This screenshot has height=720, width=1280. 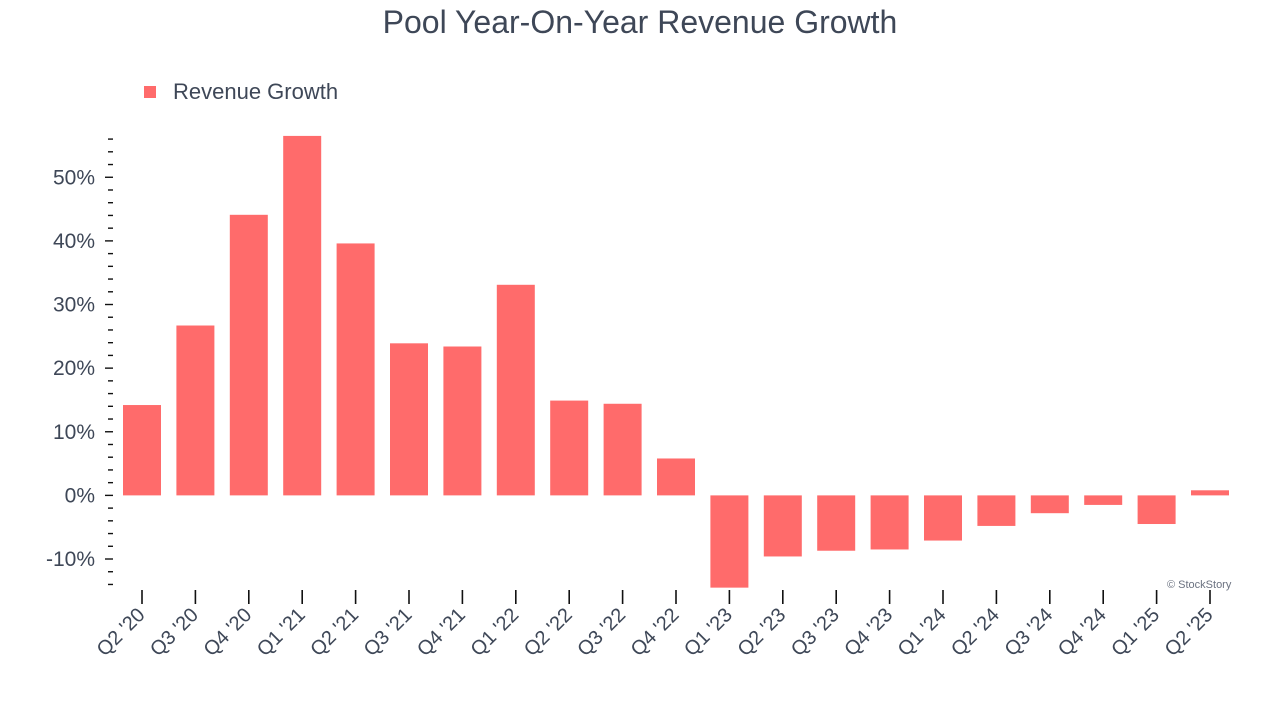 I want to click on y-tick-label: -10%, so click(x=70, y=559).